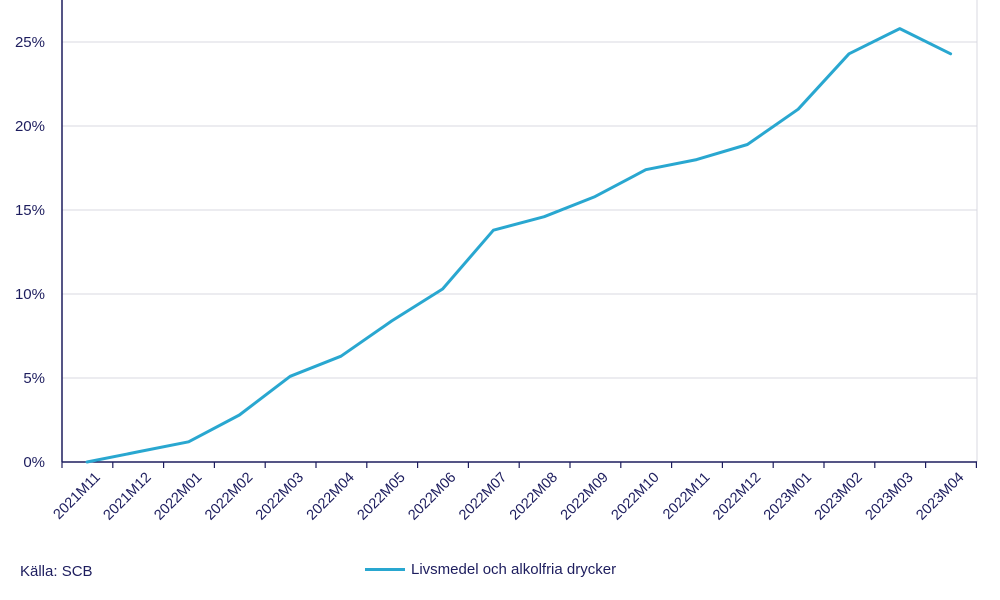 The height and width of the screenshot is (600, 1000). Describe the element at coordinates (77, 496) in the screenshot. I see `x-tick-label: 2021M11` at that location.